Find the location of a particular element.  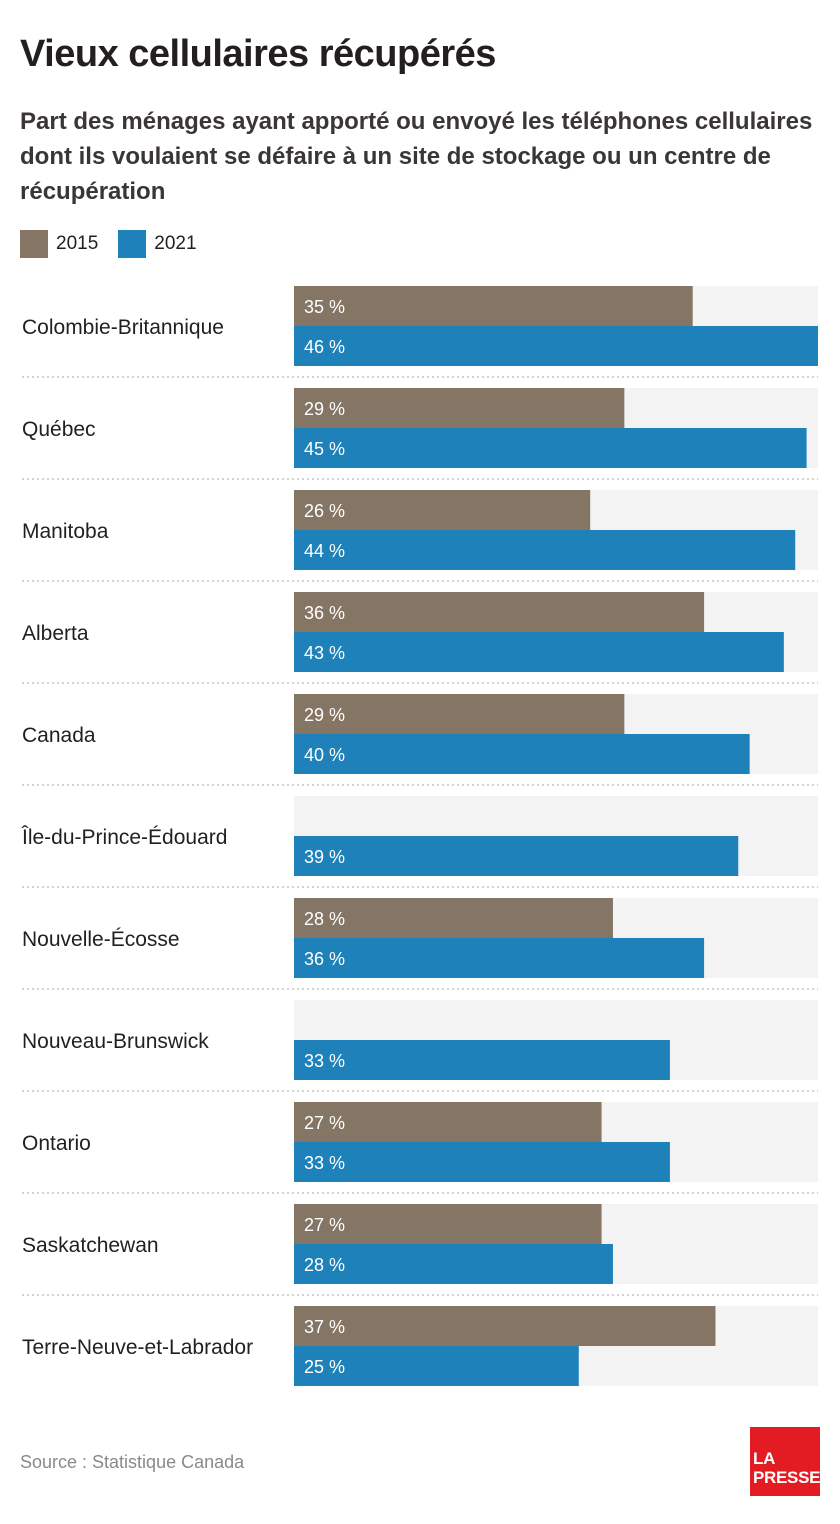

legend-item-2021: 2021 is located at coordinates (157, 244).